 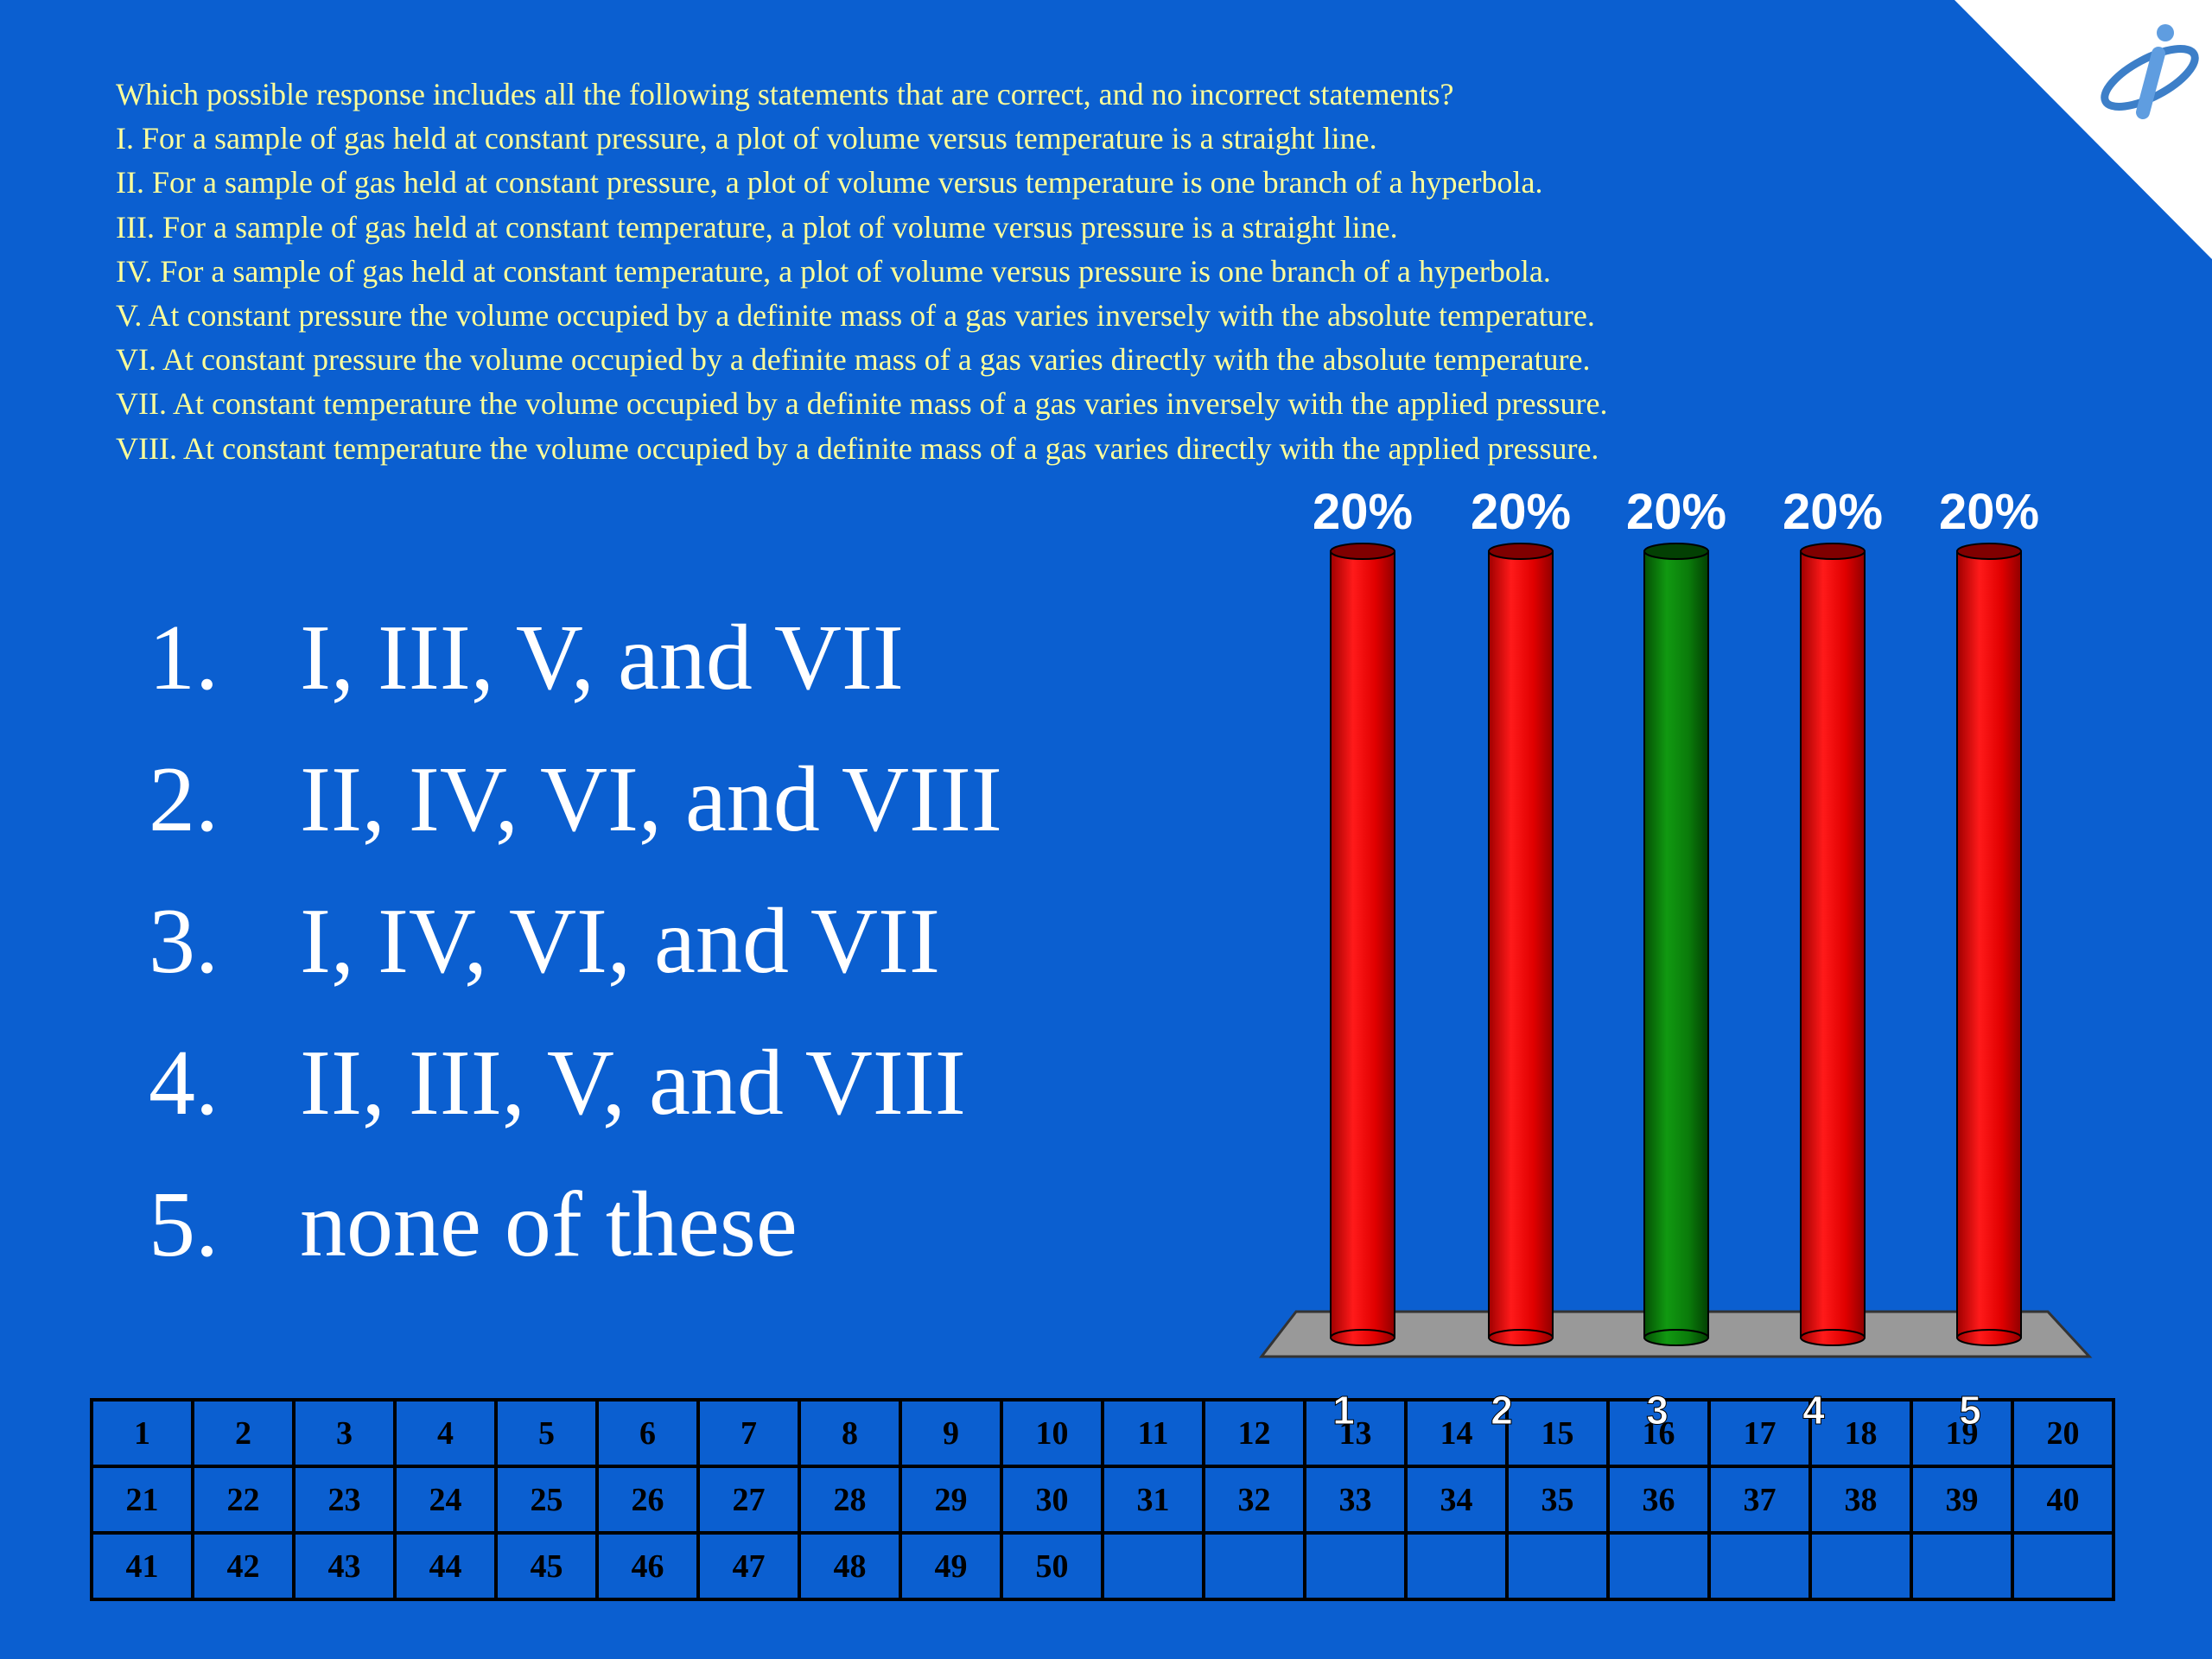 What do you see at coordinates (748, 1500) in the screenshot?
I see `responder-cell: 27` at bounding box center [748, 1500].